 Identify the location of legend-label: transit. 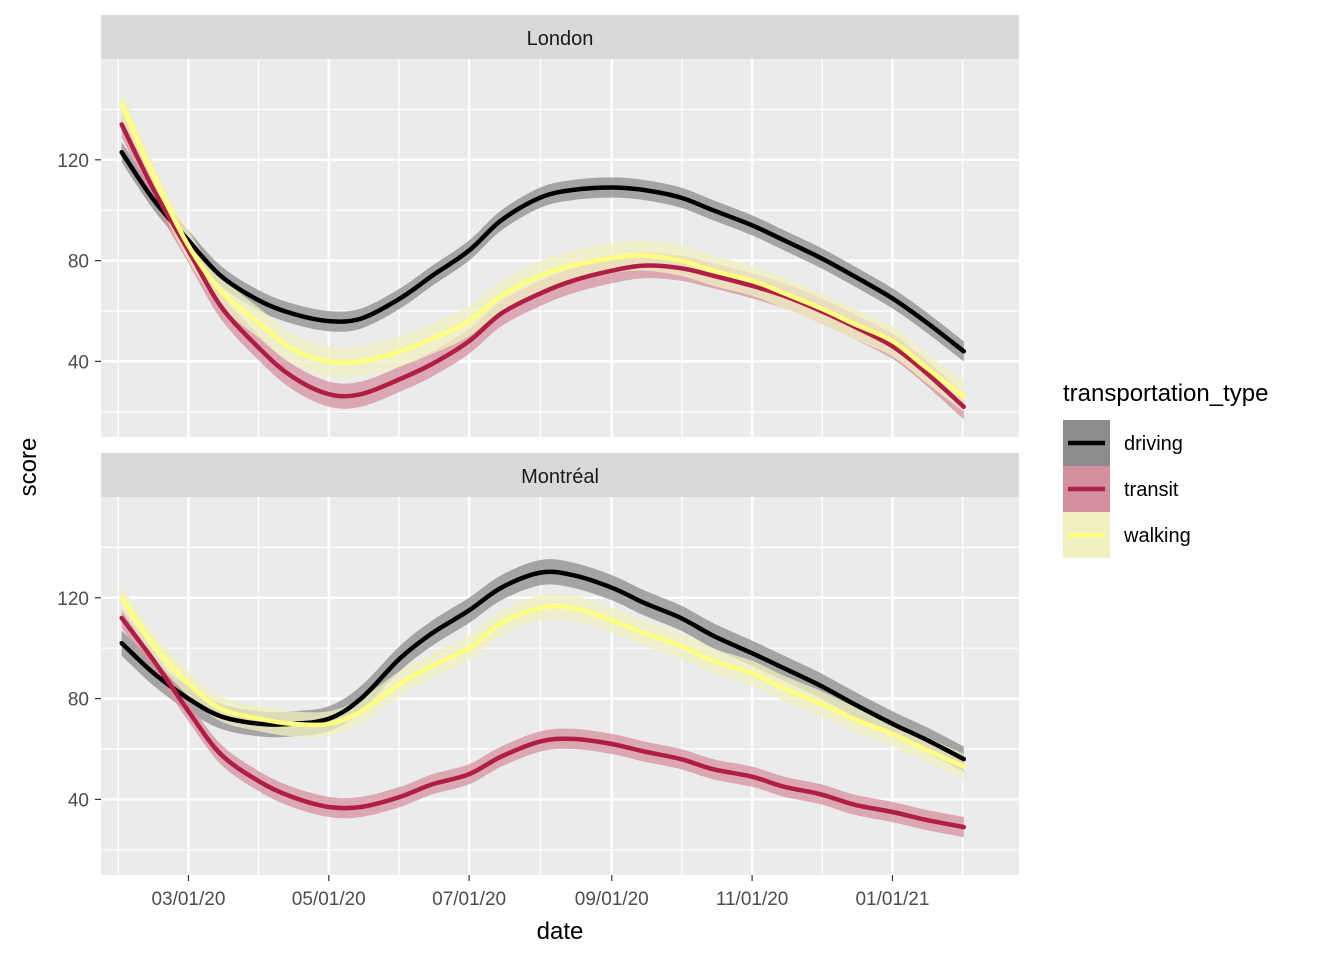
(1151, 490).